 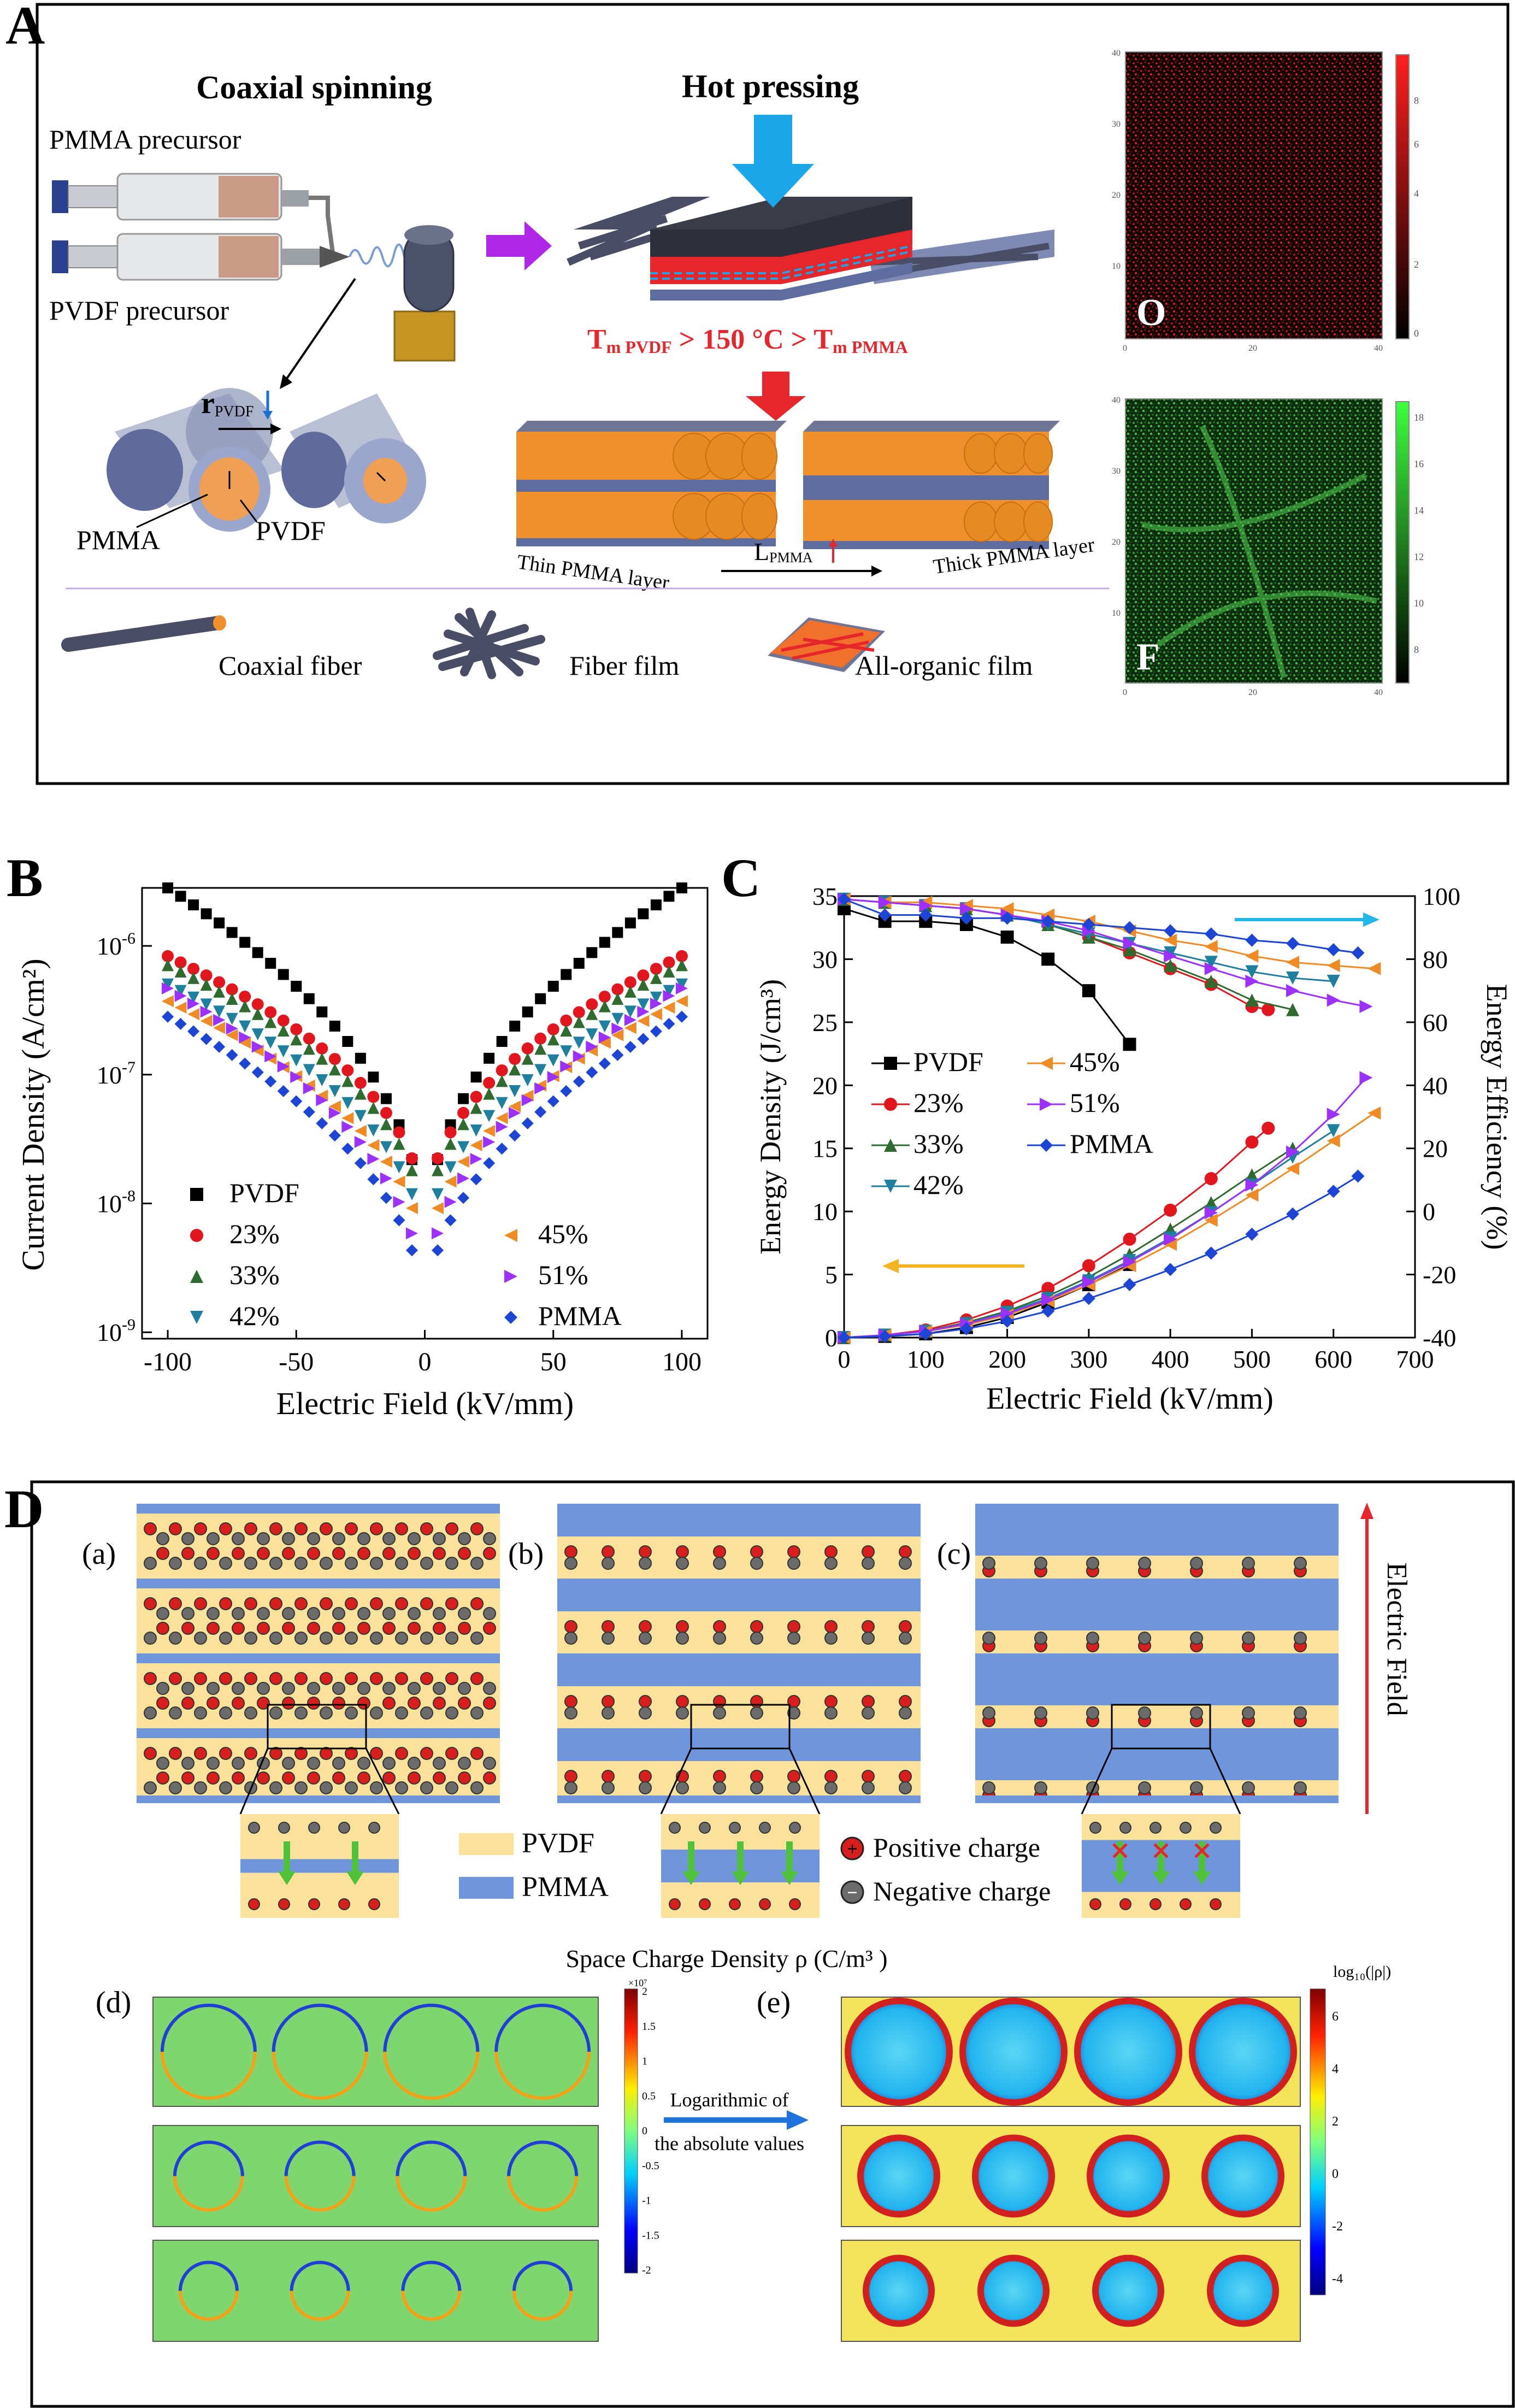 I want to click on c-ytick-right-label: 40, so click(x=1435, y=1085).